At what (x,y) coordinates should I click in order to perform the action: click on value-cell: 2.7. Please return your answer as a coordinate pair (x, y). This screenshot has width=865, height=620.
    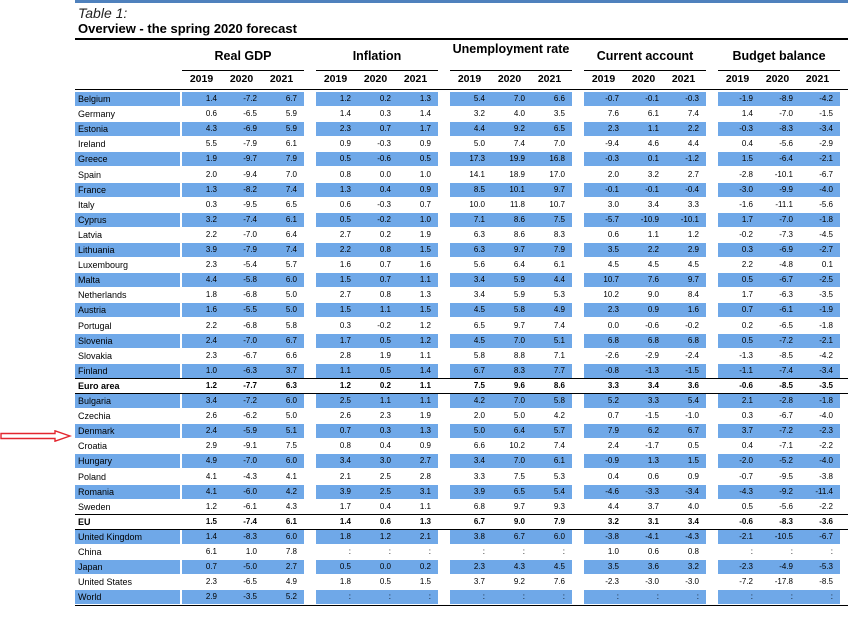
    Looking at the image, I should click on (345, 295).